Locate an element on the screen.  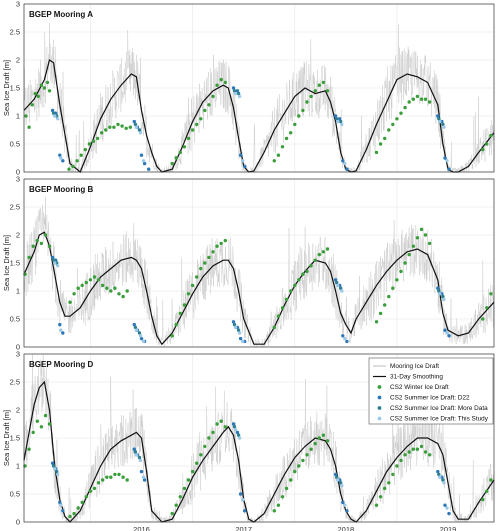
legend-entry: CS2 Summer Ice Draft: D22 is located at coordinates (430, 398).